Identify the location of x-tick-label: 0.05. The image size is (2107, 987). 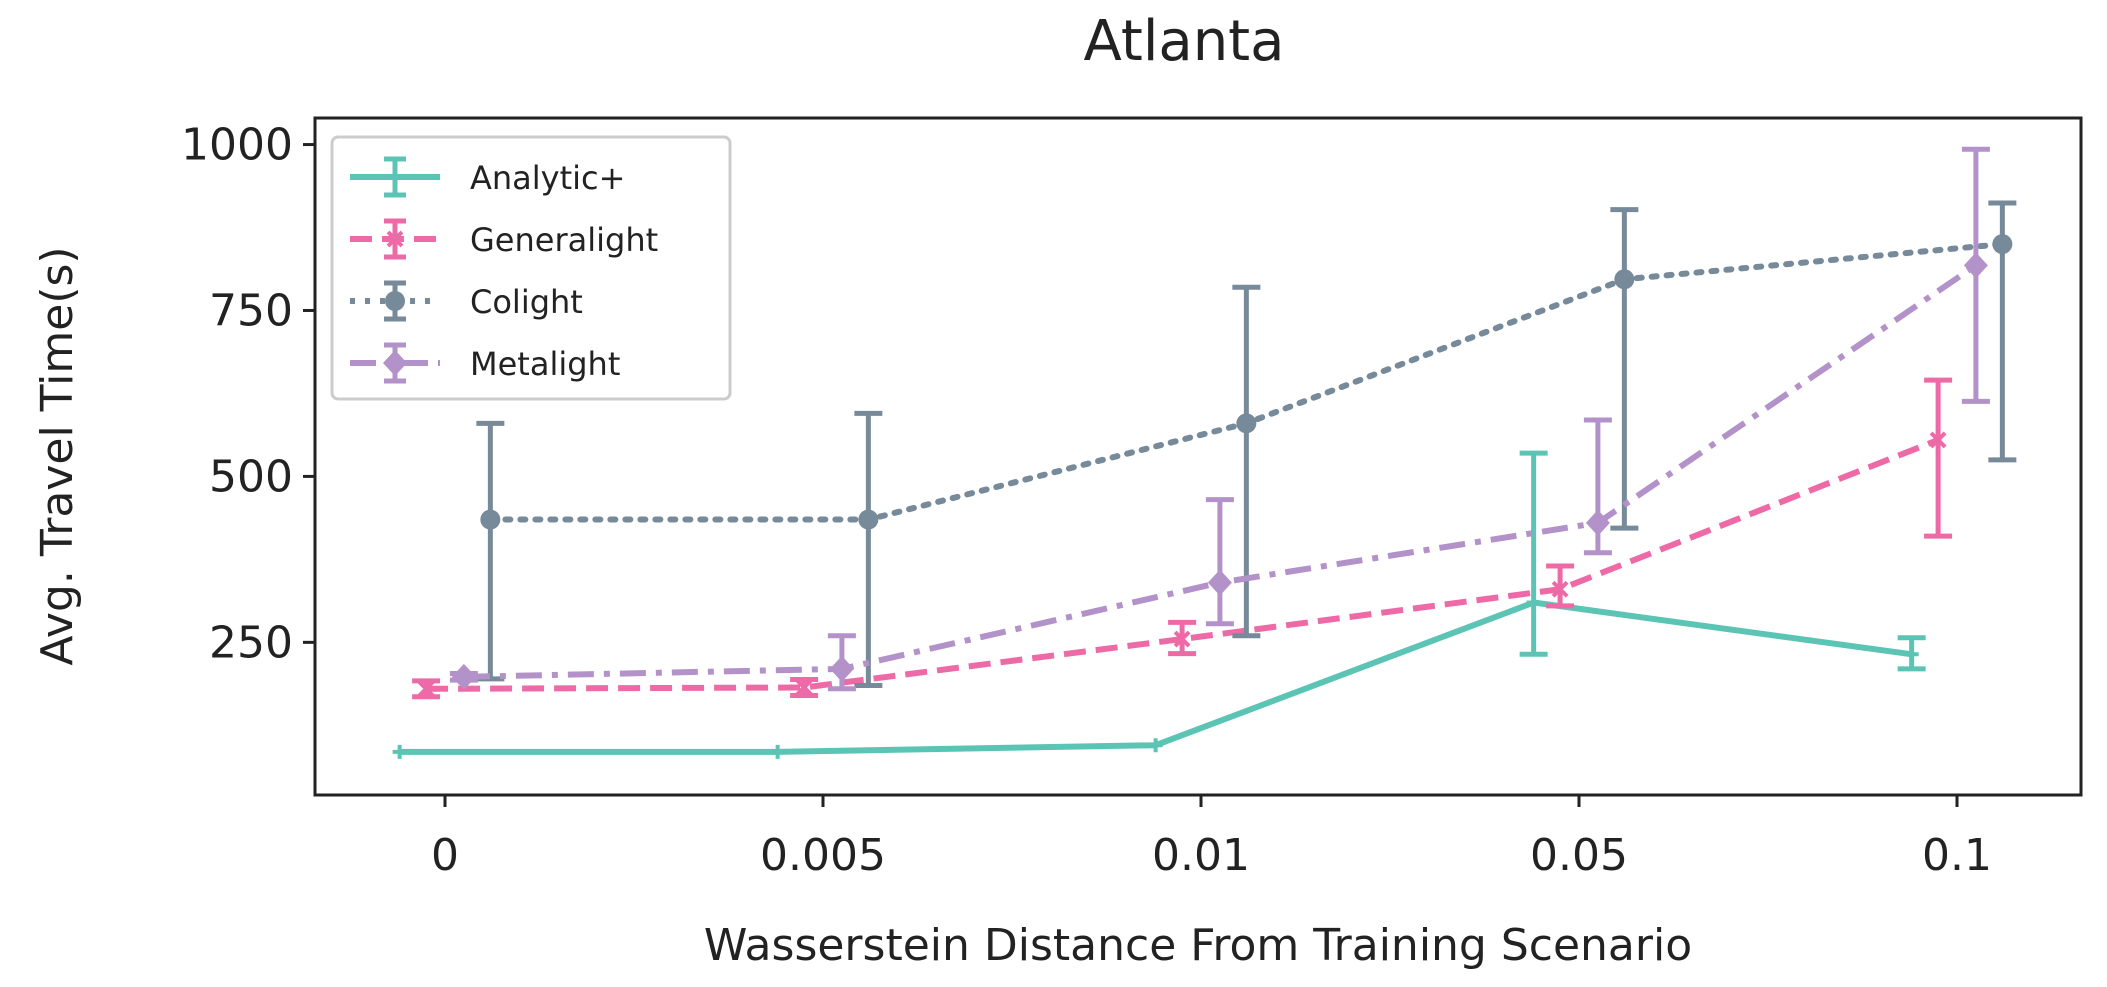
(1579, 855).